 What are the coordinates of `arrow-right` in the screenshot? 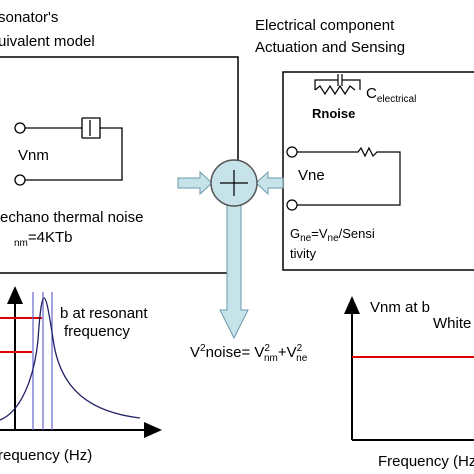 It's located at (195, 183).